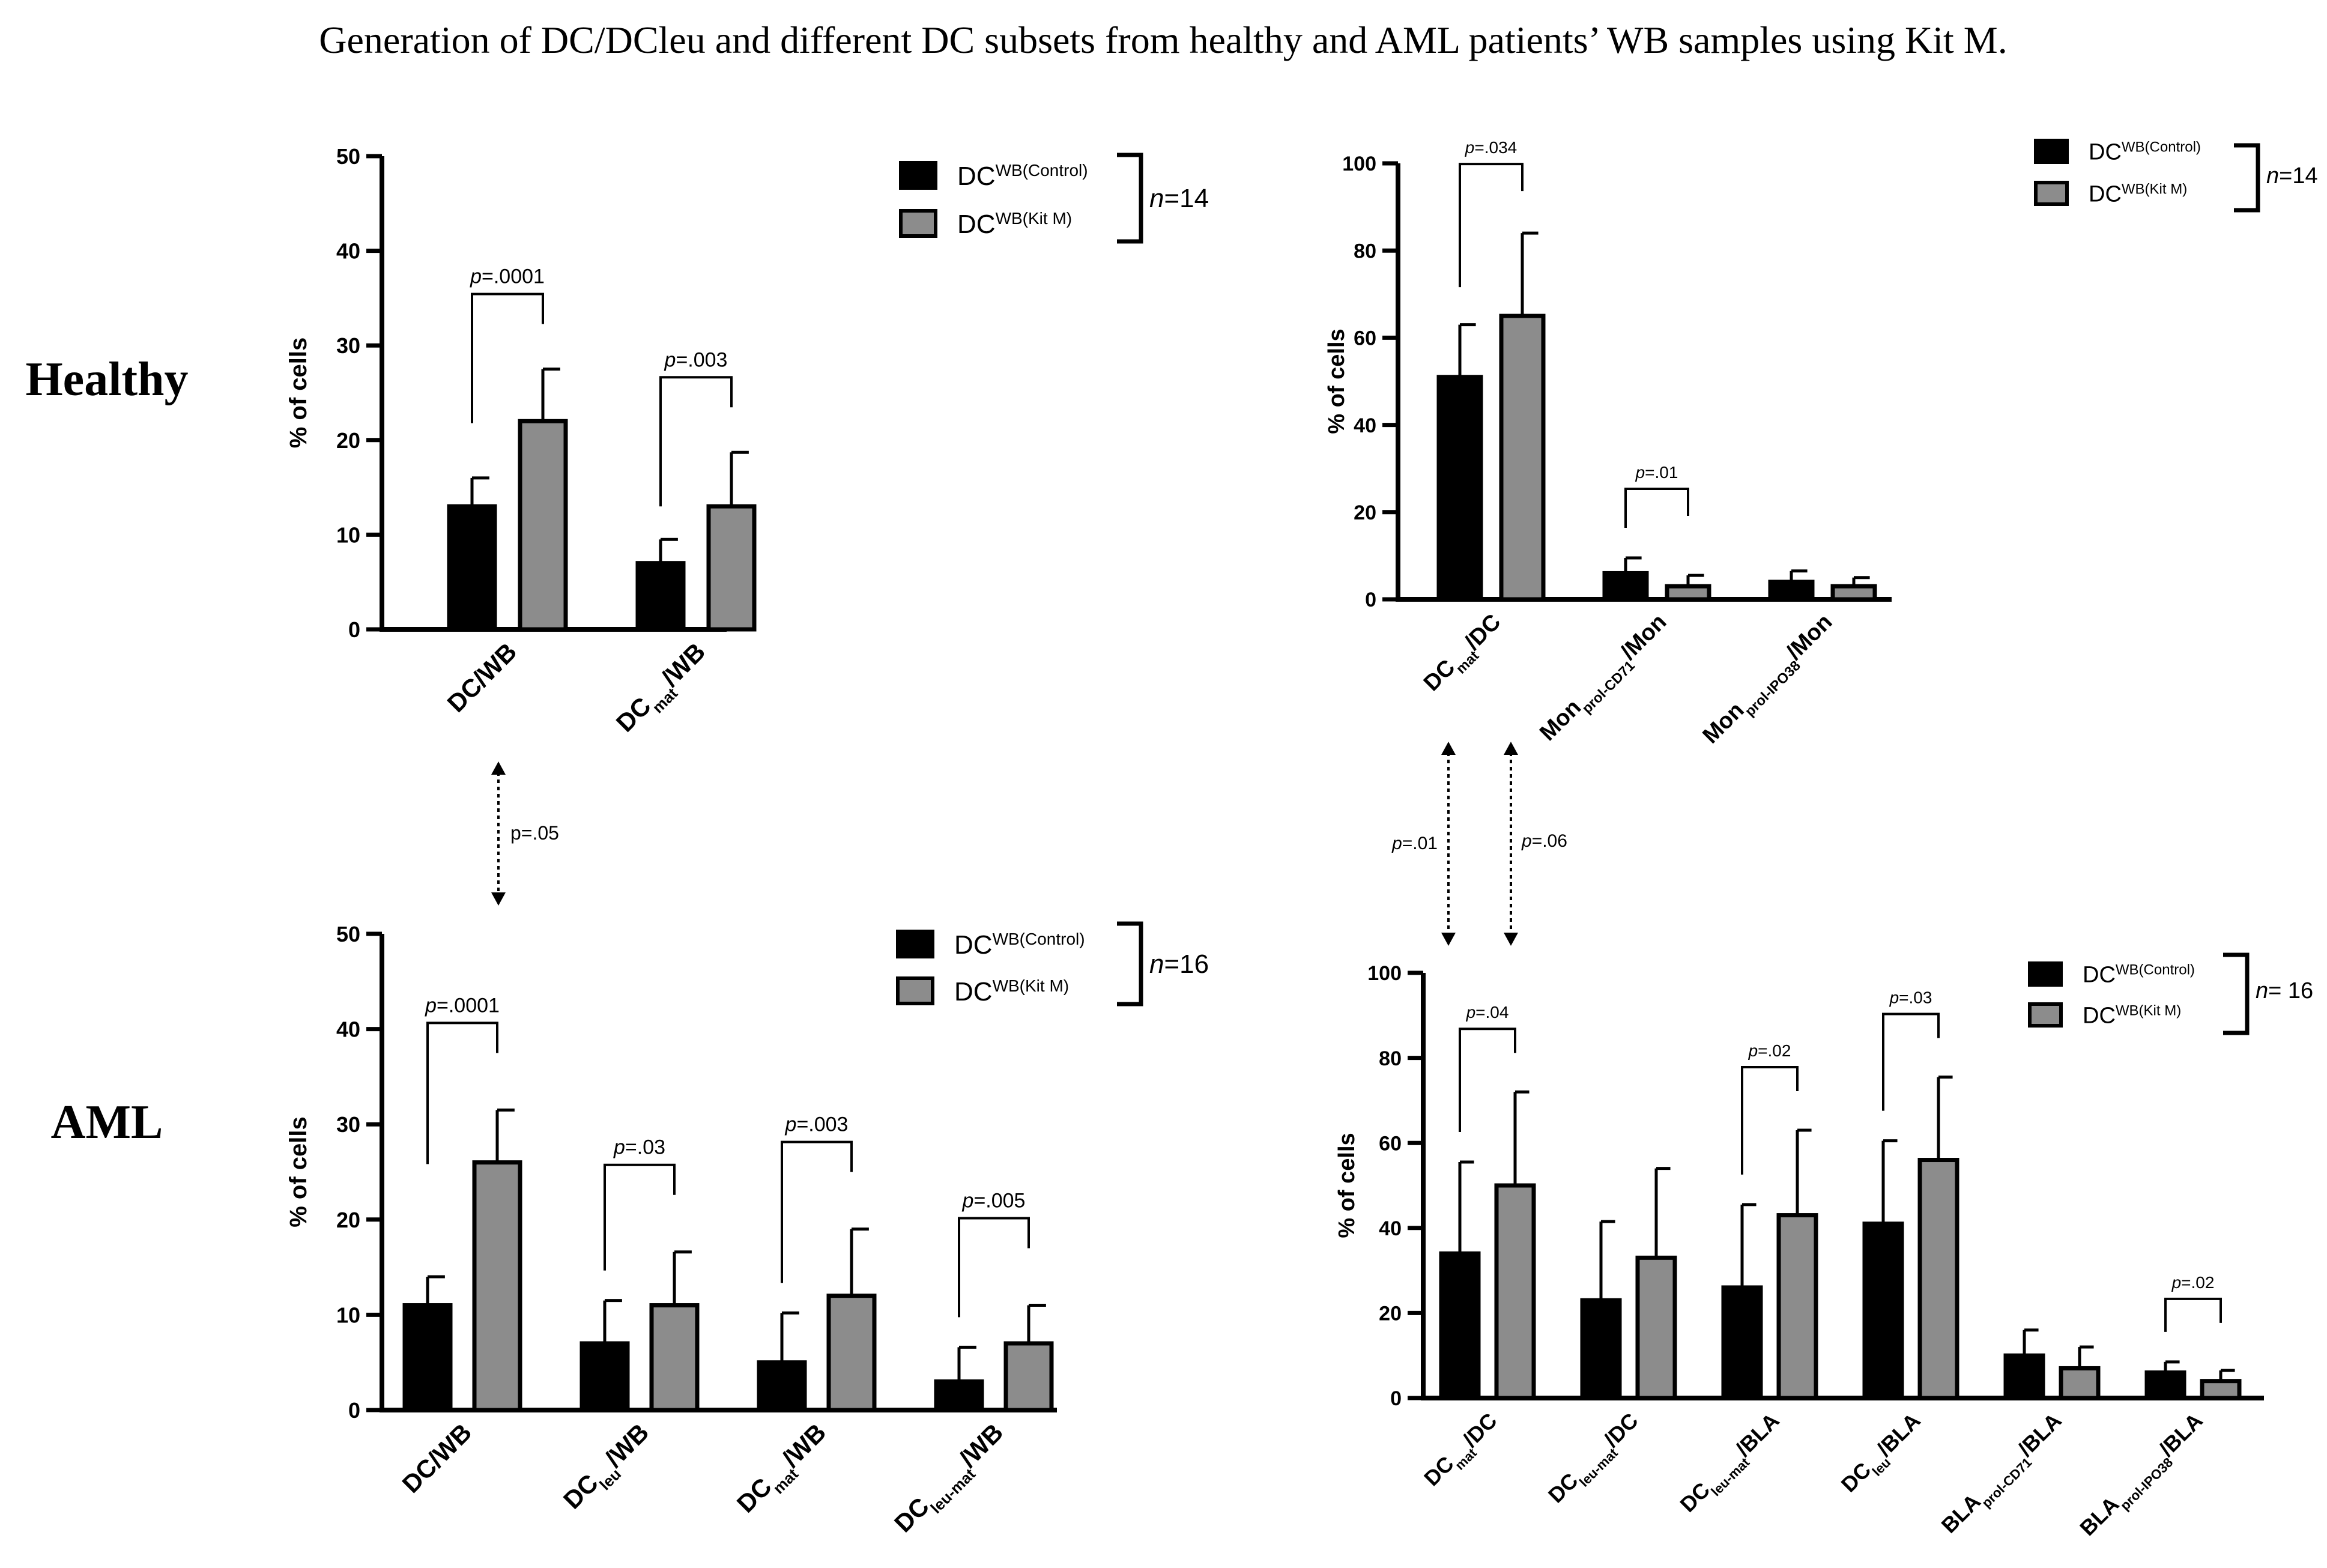 The width and height of the screenshot is (2327, 1568). What do you see at coordinates (1656, 472) in the screenshot?
I see `p-value-label-1: p=.01` at bounding box center [1656, 472].